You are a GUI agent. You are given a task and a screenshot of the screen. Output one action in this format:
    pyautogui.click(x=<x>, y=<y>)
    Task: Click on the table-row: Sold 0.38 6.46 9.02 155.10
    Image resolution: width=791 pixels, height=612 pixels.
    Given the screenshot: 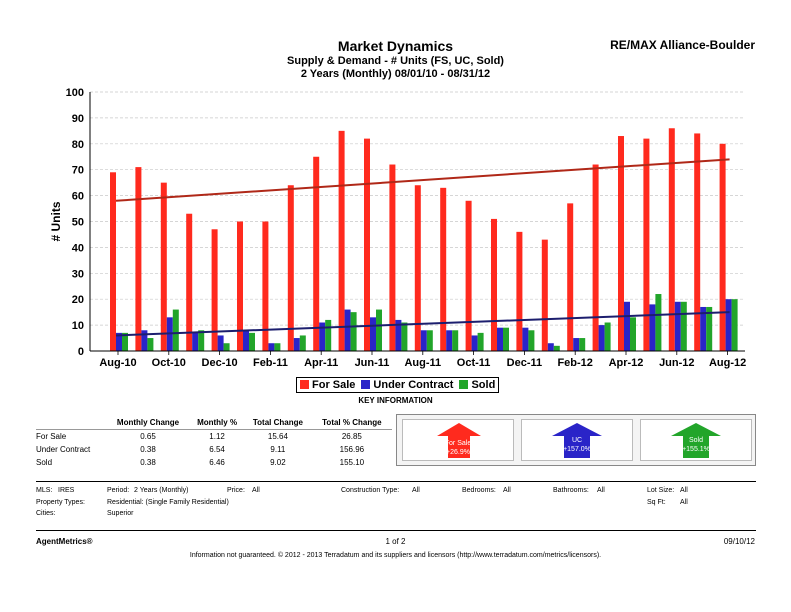 What is the action you would take?
    pyautogui.click(x=214, y=462)
    